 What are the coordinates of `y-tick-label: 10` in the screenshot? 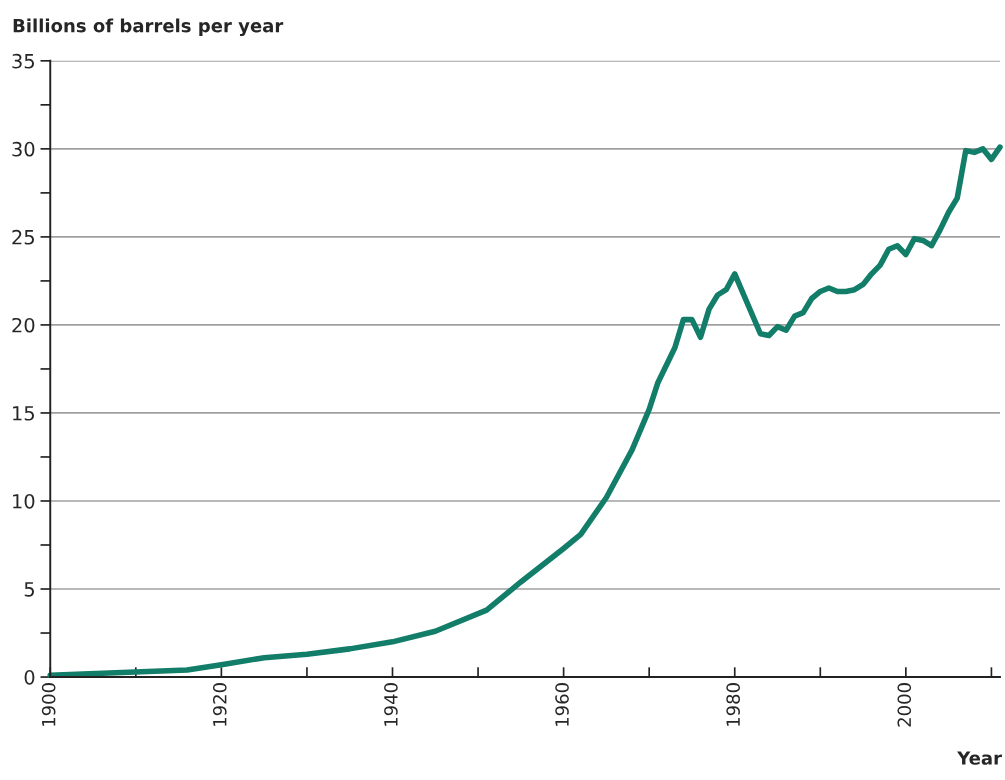 It's located at (24, 501).